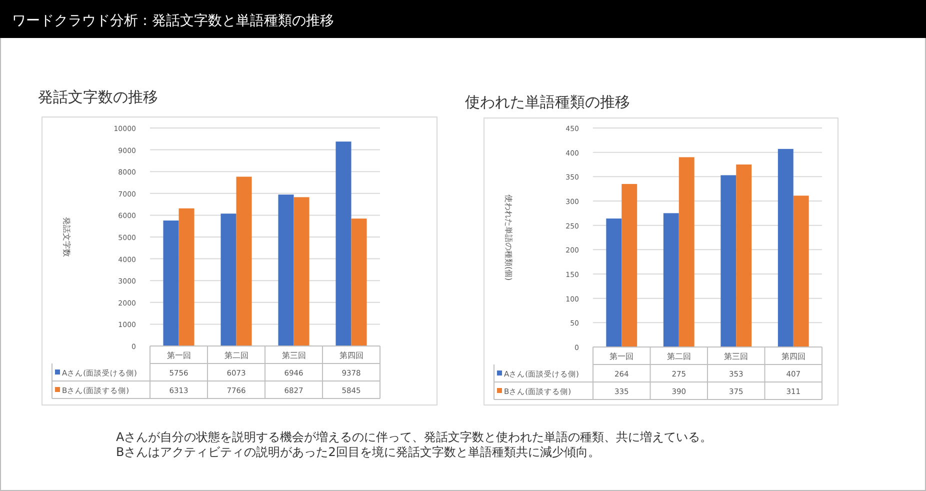 This screenshot has height=491, width=926. Describe the element at coordinates (358, 452) in the screenshot. I see `text: Bさんはアクティビティの説明があった2回目を境に発話文字数と単語種類共に減少傾向。` at that location.